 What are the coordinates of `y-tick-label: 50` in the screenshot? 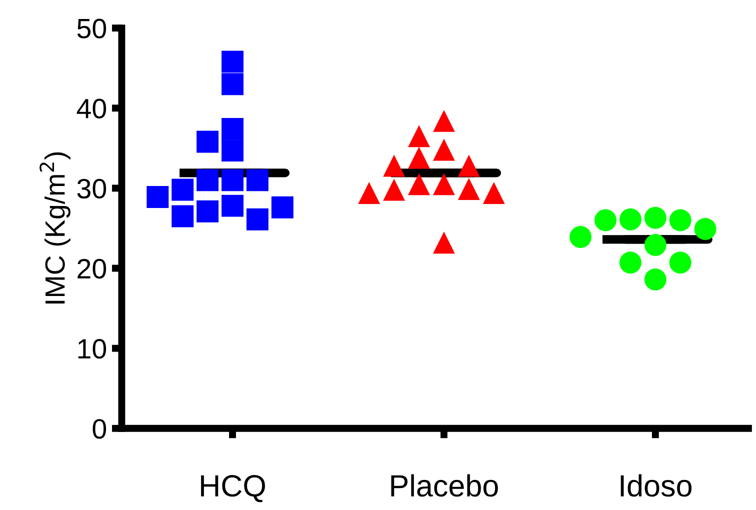 It's located at (91, 28).